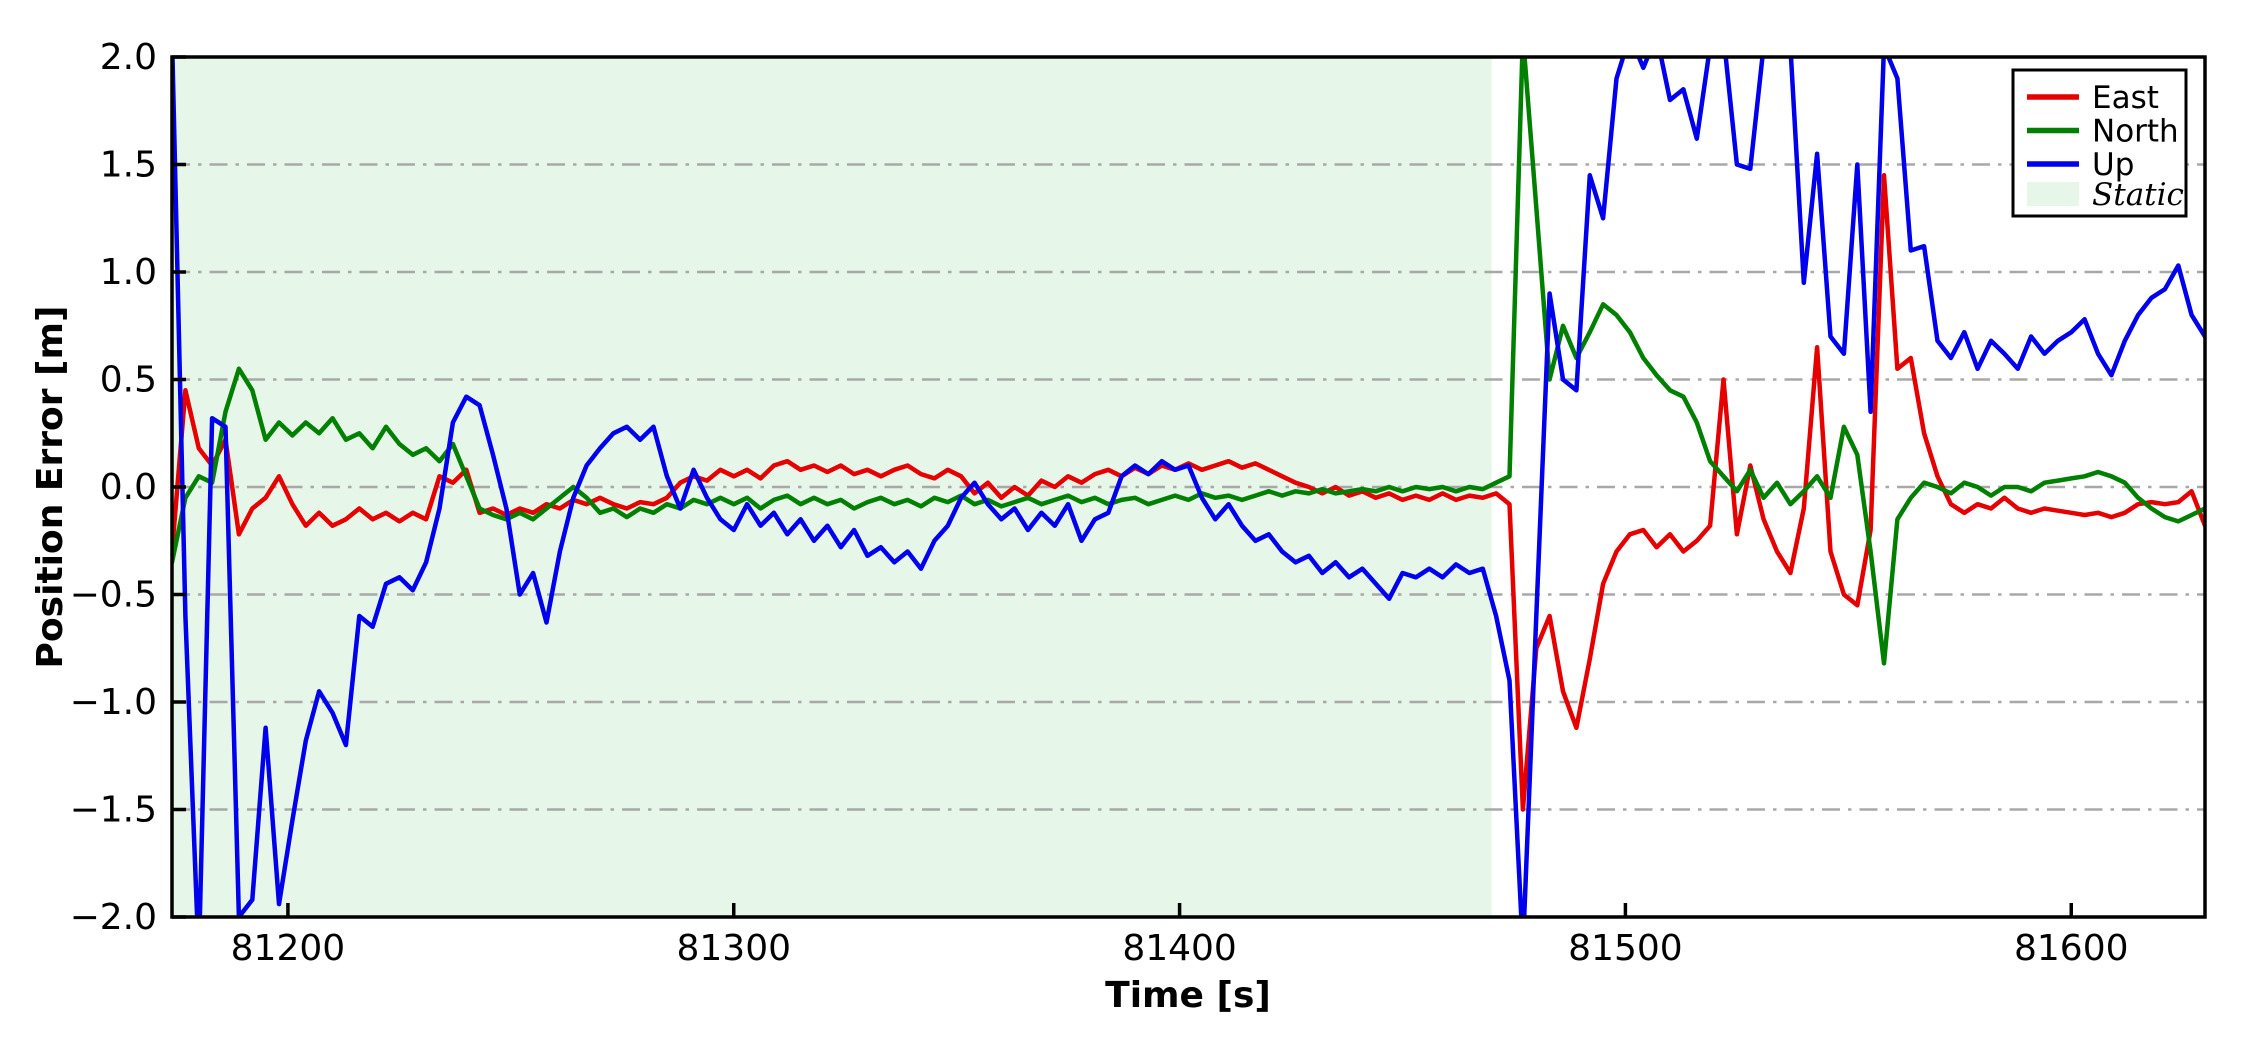  What do you see at coordinates (128, 272) in the screenshot?
I see `y-tick-label: 1.0` at bounding box center [128, 272].